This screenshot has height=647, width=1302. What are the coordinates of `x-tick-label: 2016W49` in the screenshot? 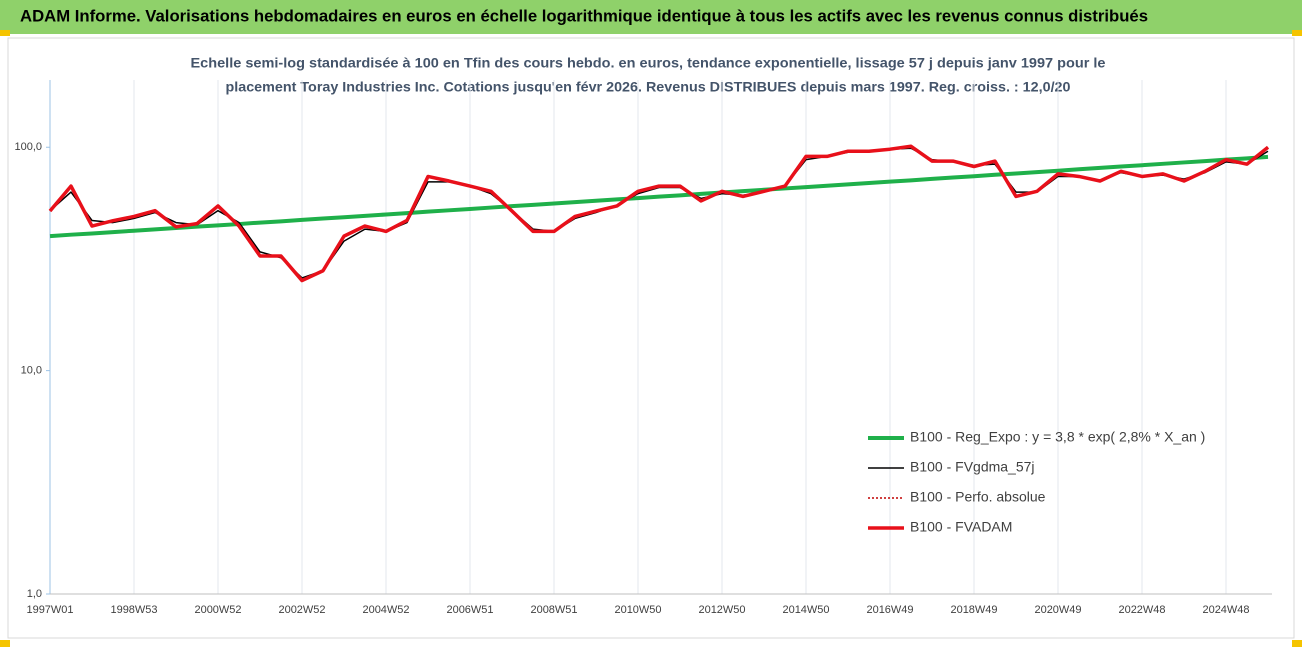 It's located at (889, 610).